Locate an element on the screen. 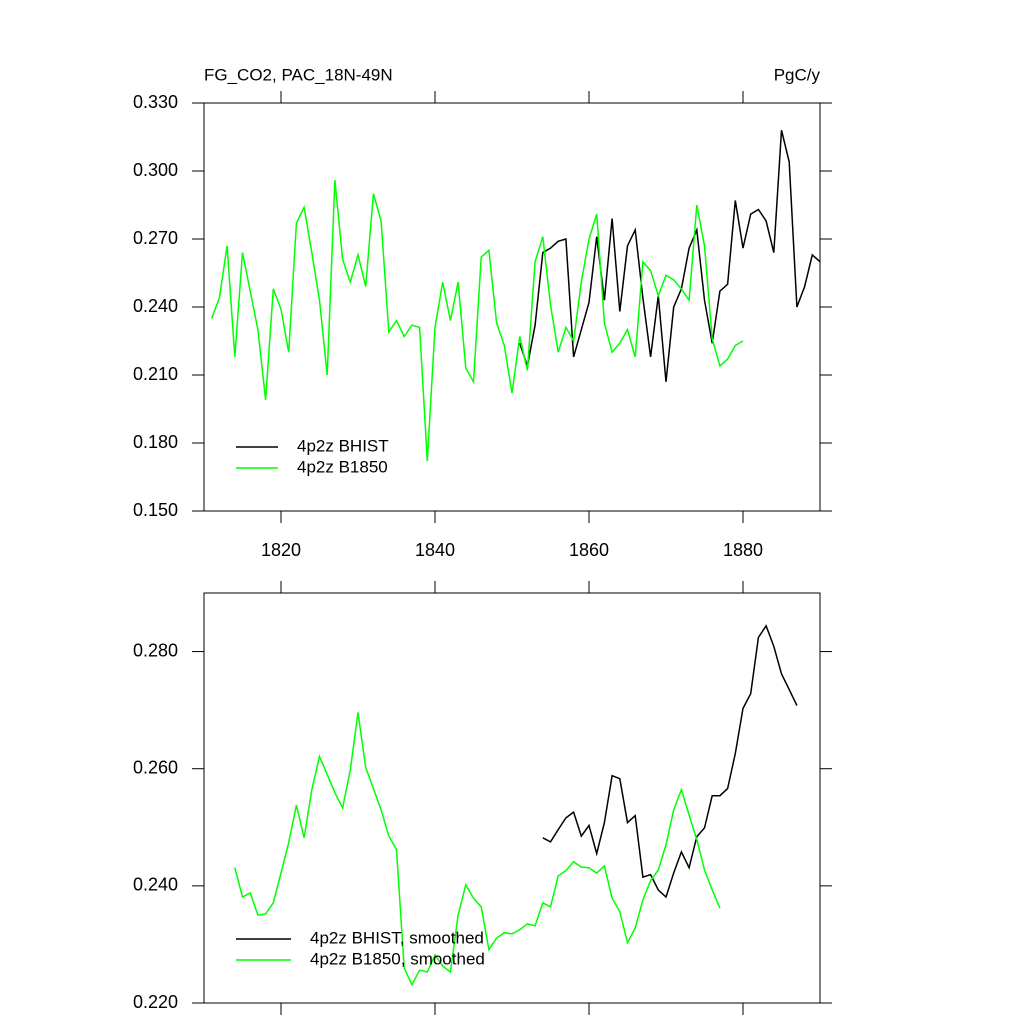 The image size is (1024, 1024). units-label: PgC/y is located at coordinates (797, 74).